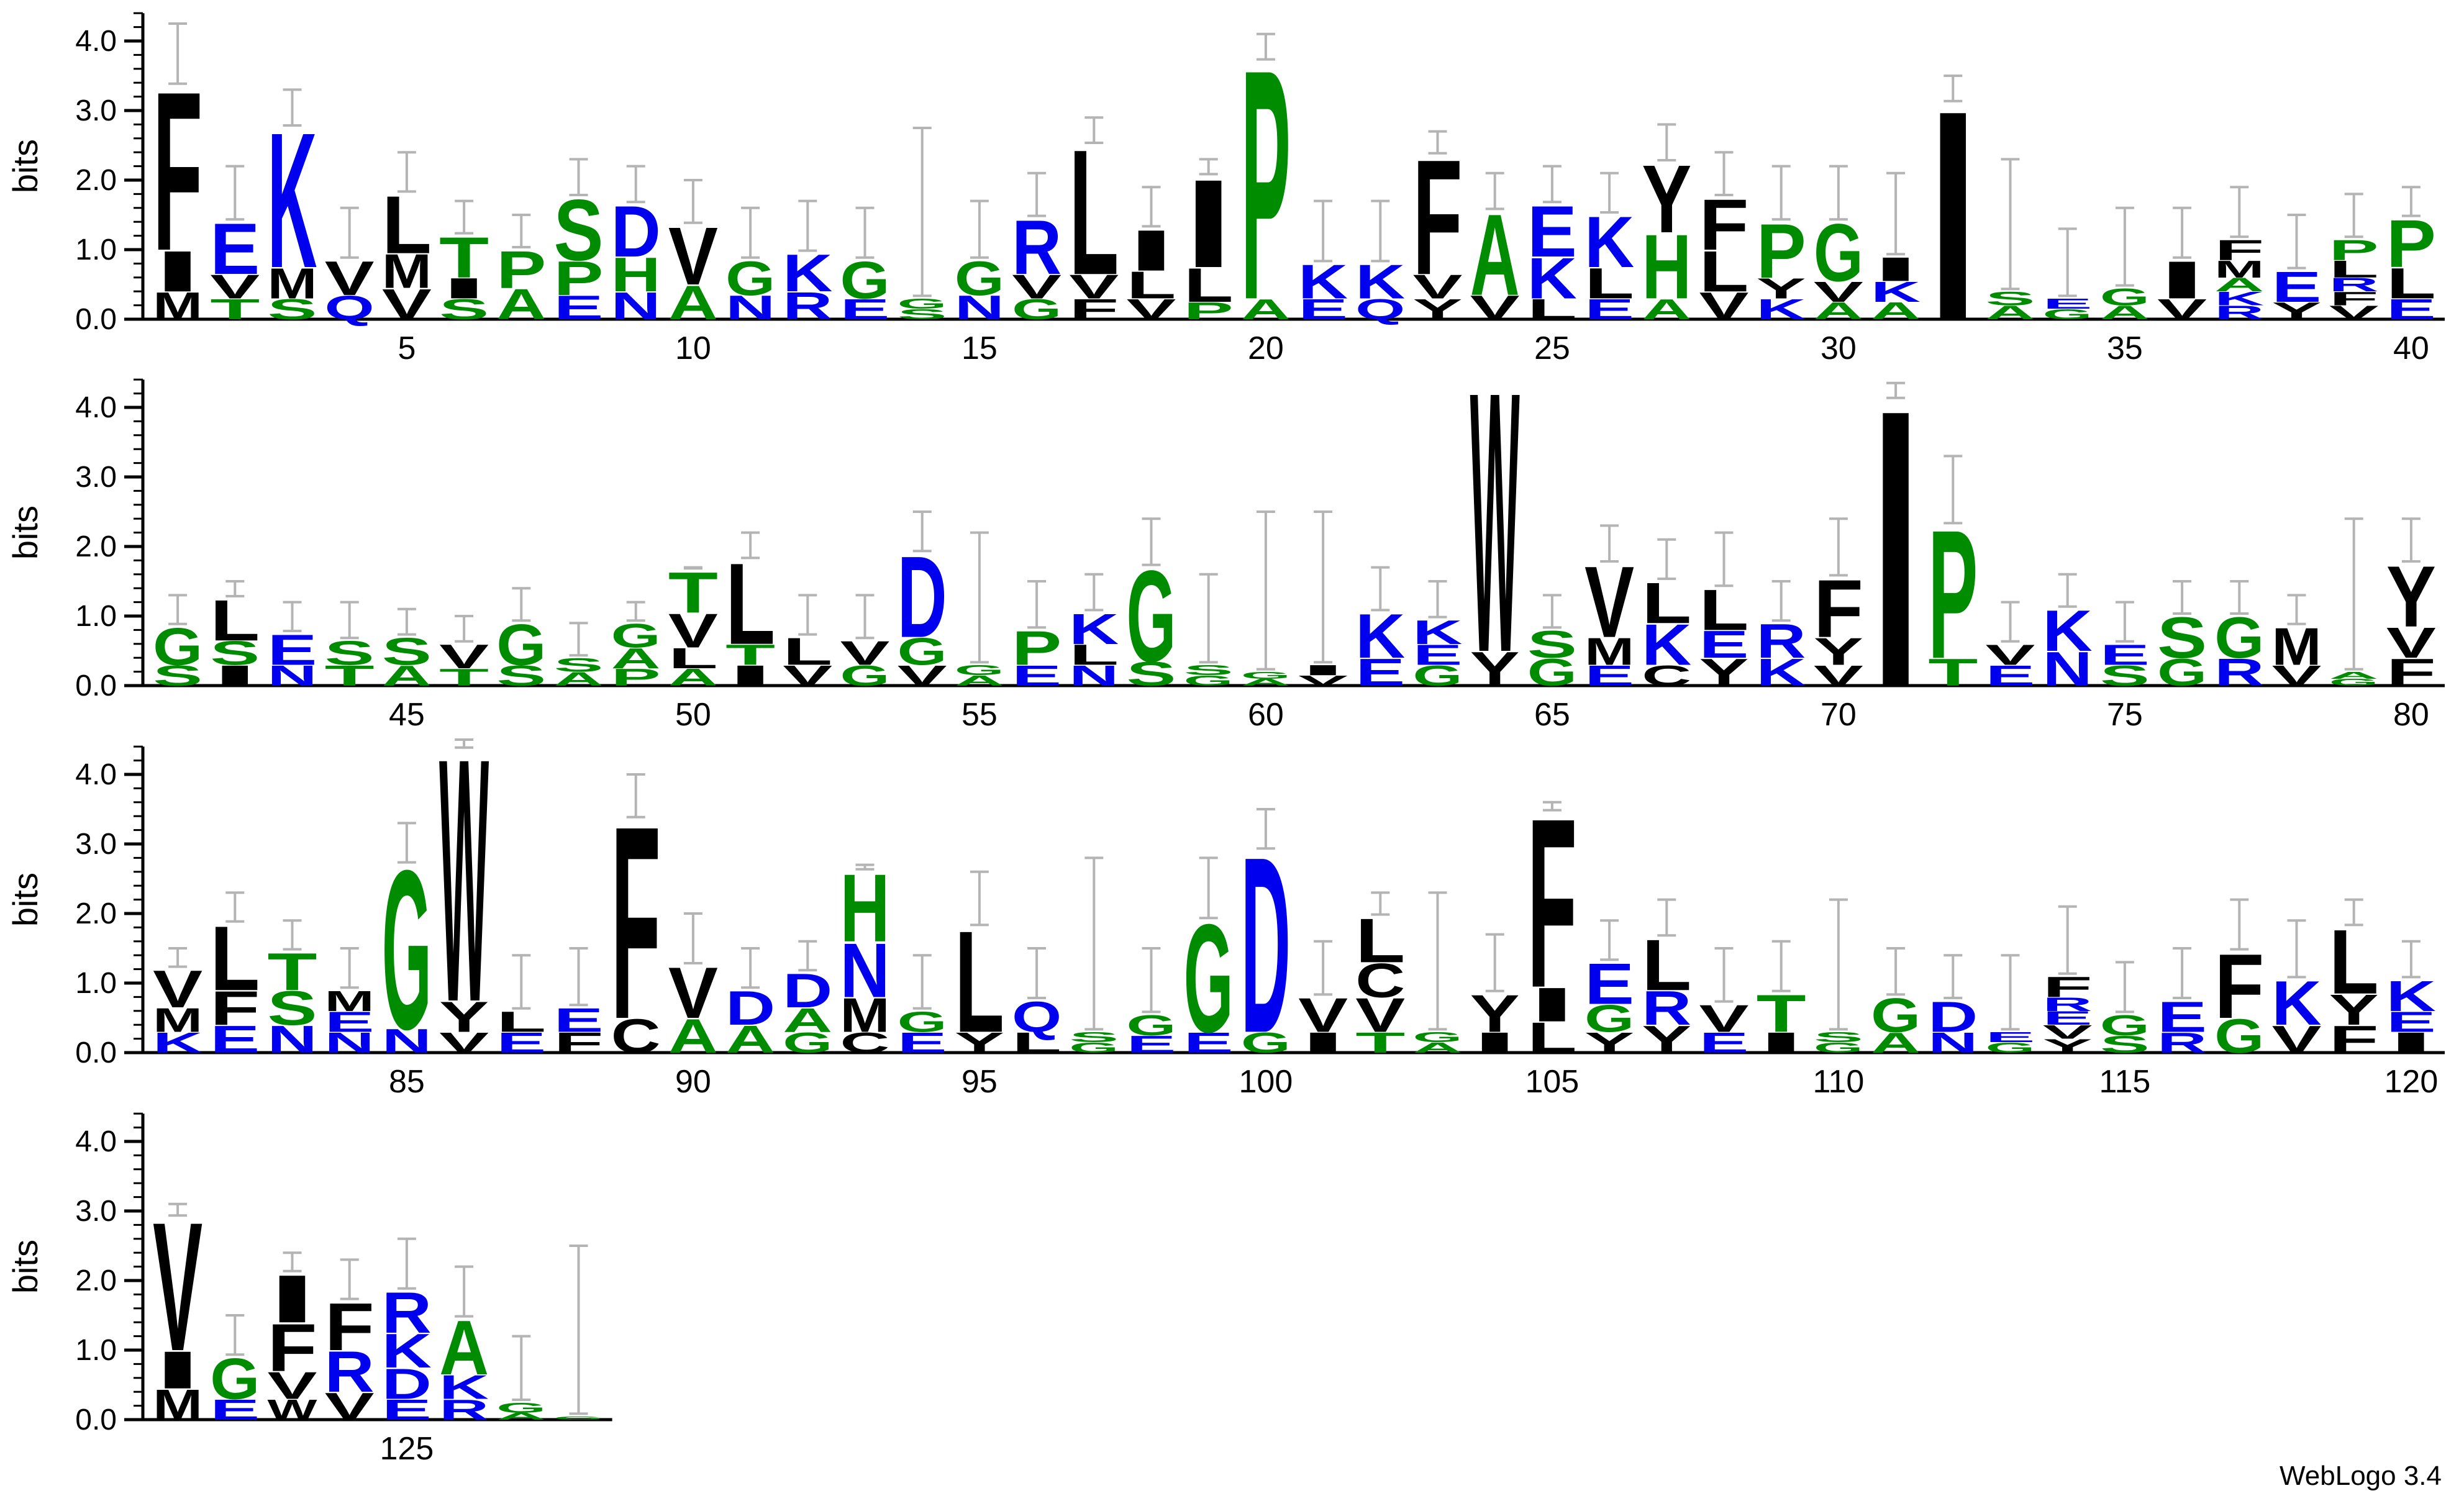 Image resolution: width=2464 pixels, height=1501 pixels. Describe the element at coordinates (350, 279) in the screenshot. I see `logo-letter-V-4: V` at that location.